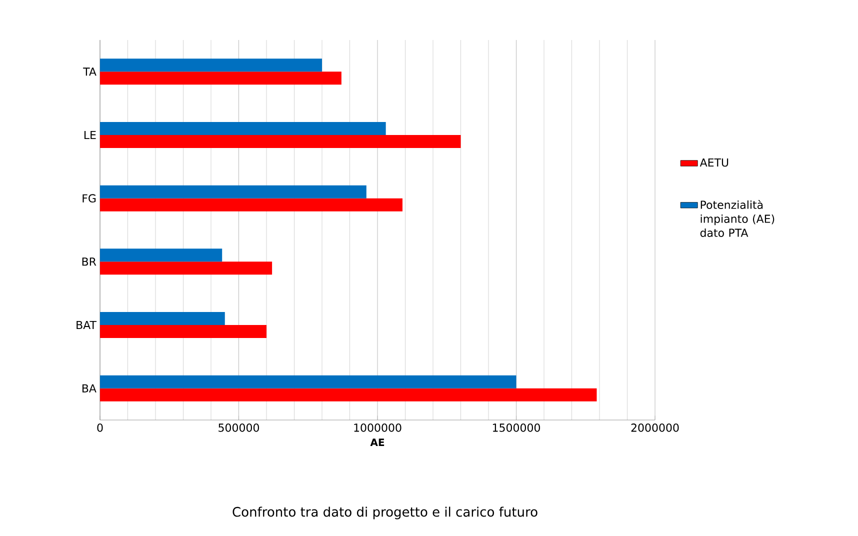 This screenshot has height=536, width=858. What do you see at coordinates (89, 388) in the screenshot?
I see `y-tick-label: BA` at bounding box center [89, 388].